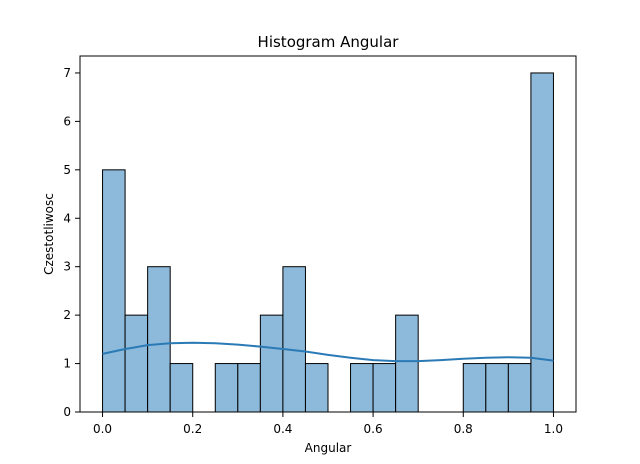  I want to click on y-tick-label: 2, so click(67, 315).